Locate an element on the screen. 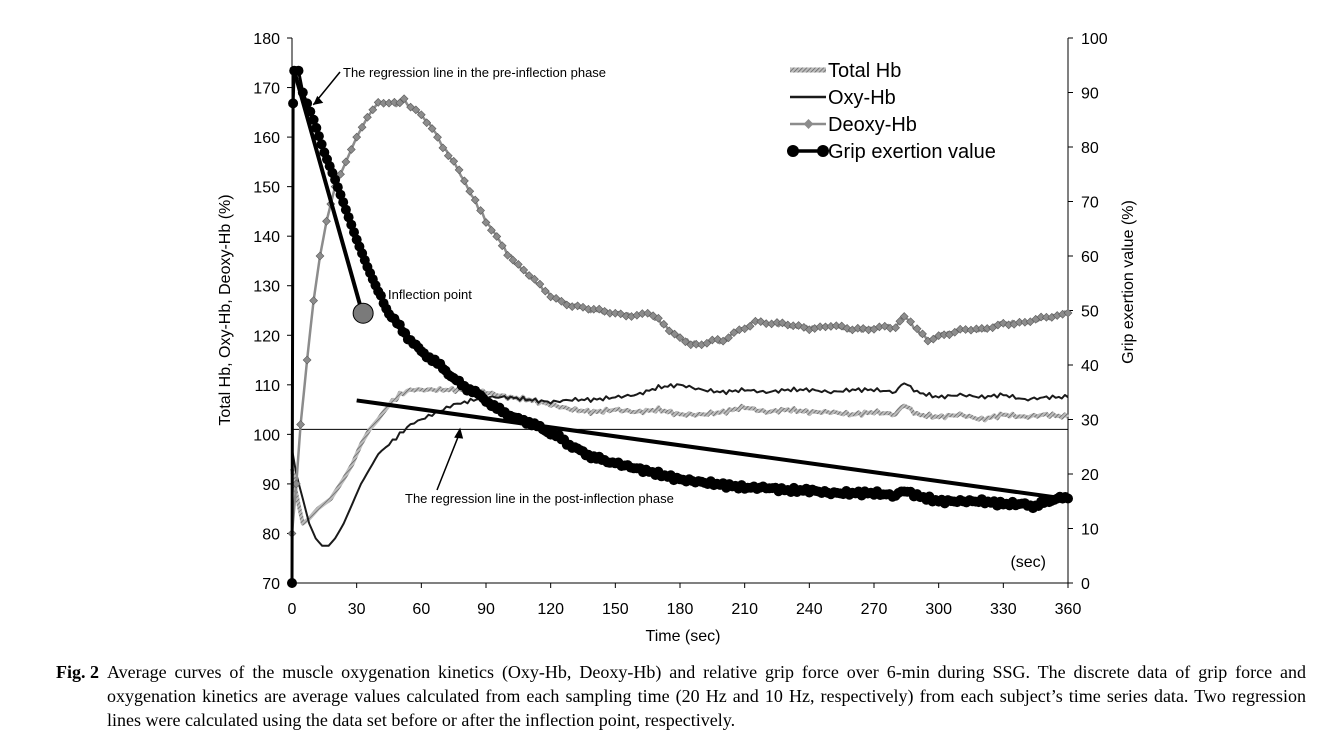  y-axis-title-right: Grip exertion value (%) is located at coordinates (1128, 282).